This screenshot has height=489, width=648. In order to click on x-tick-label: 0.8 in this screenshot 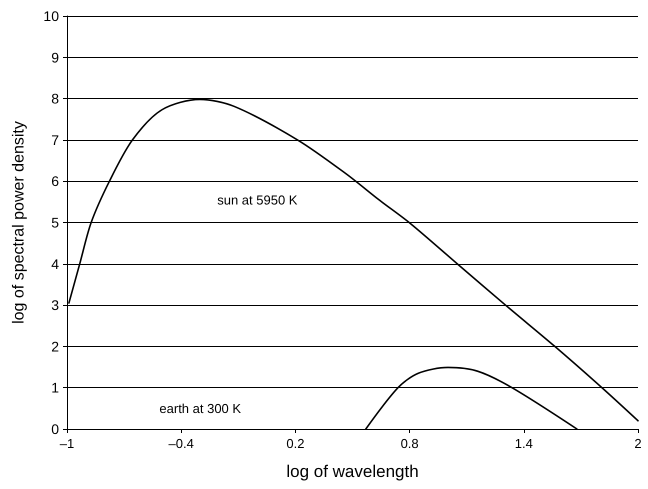, I will do `click(409, 443)`.